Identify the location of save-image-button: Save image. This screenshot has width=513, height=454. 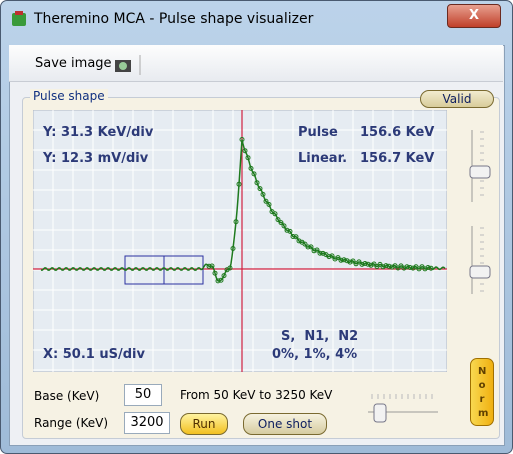
(73, 63).